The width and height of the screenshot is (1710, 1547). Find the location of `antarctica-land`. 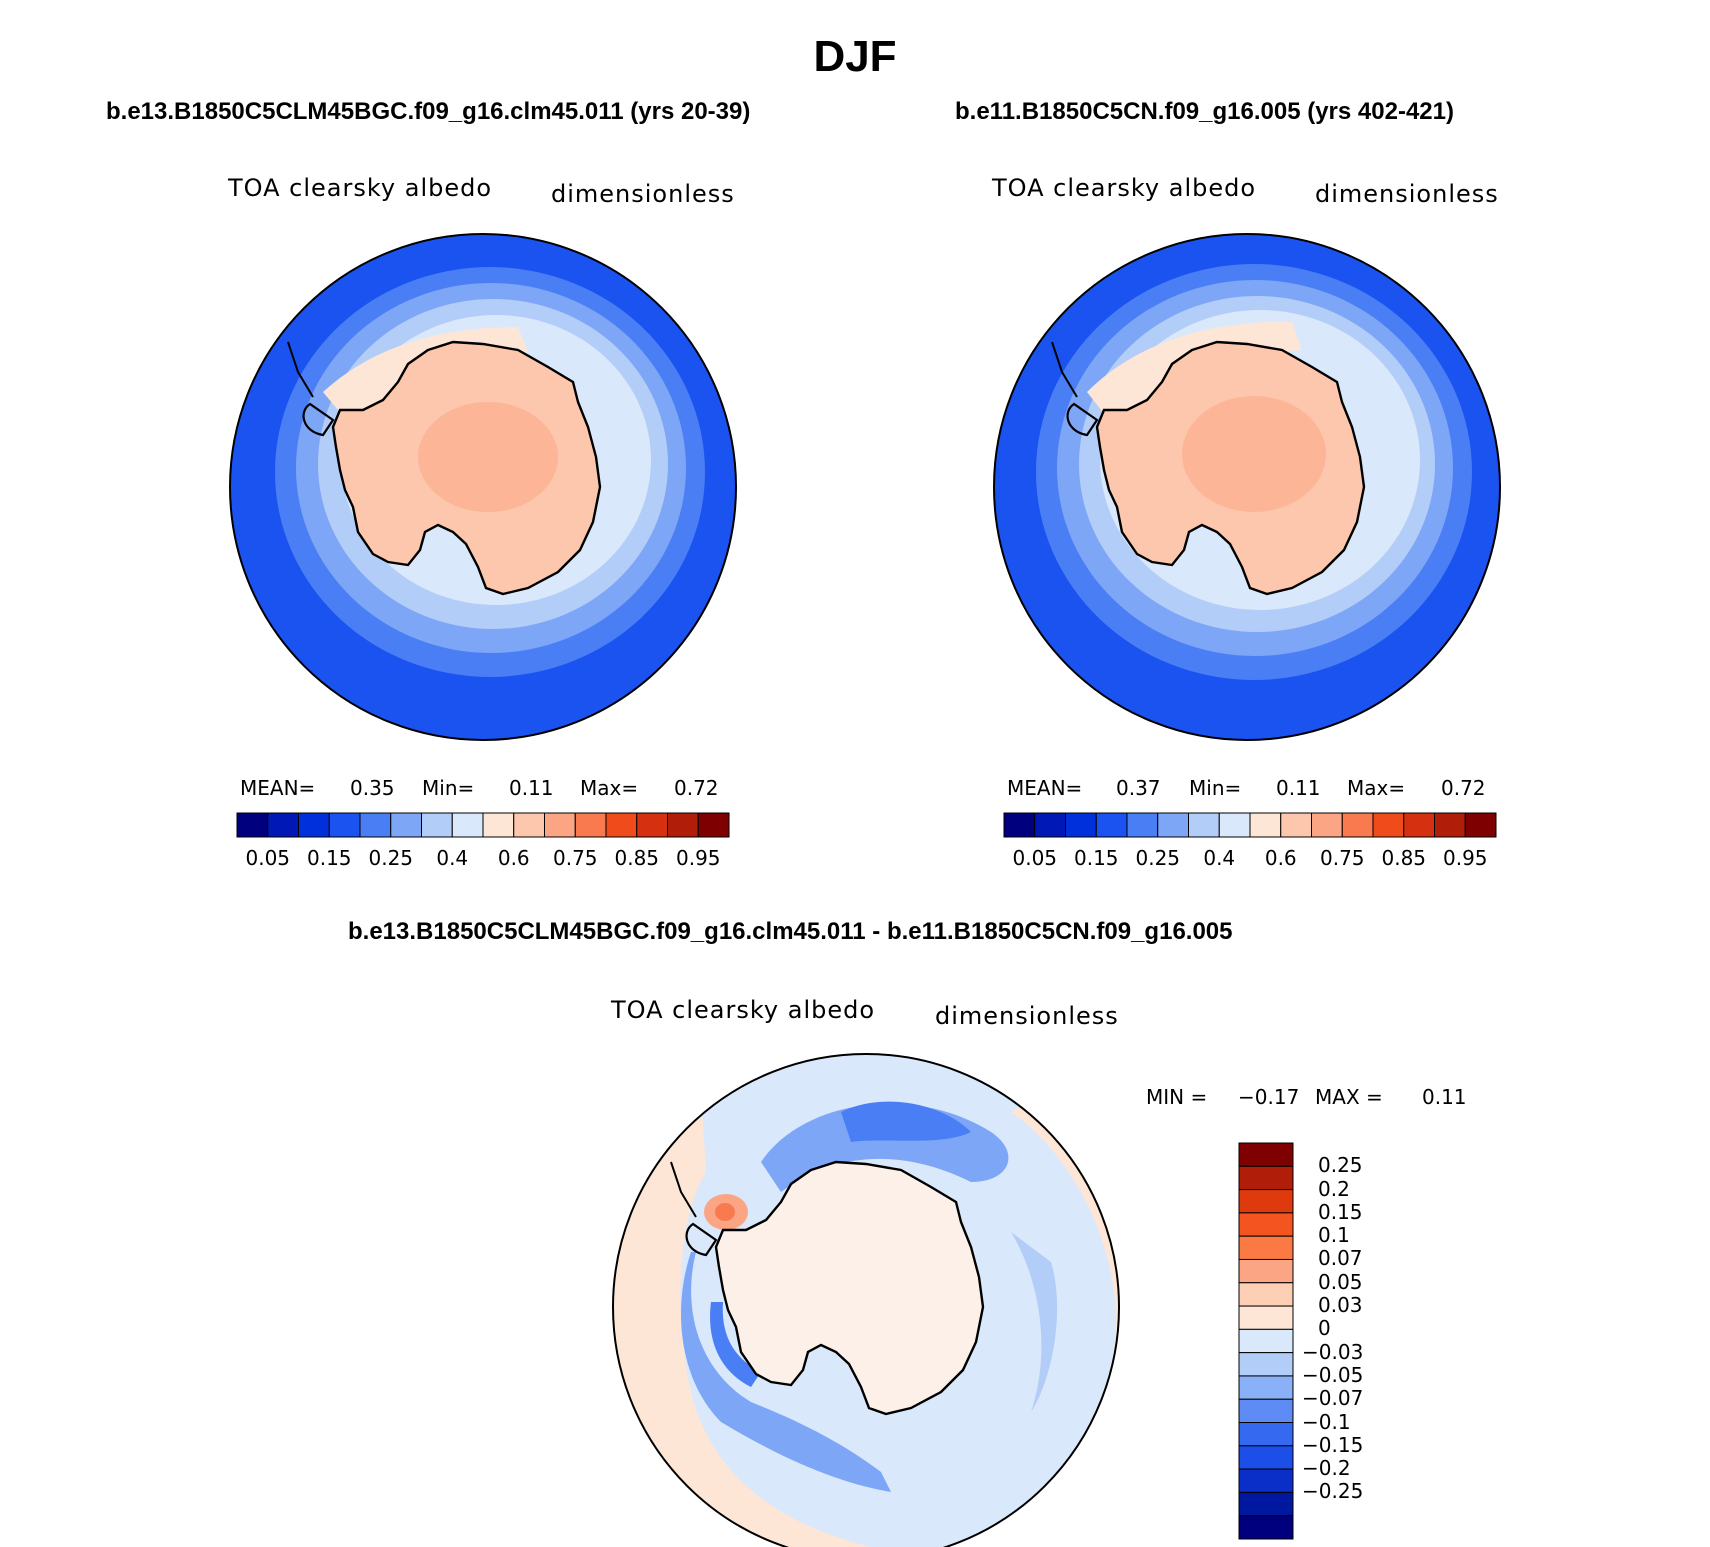

antarctica-land is located at coordinates (849, 1288).